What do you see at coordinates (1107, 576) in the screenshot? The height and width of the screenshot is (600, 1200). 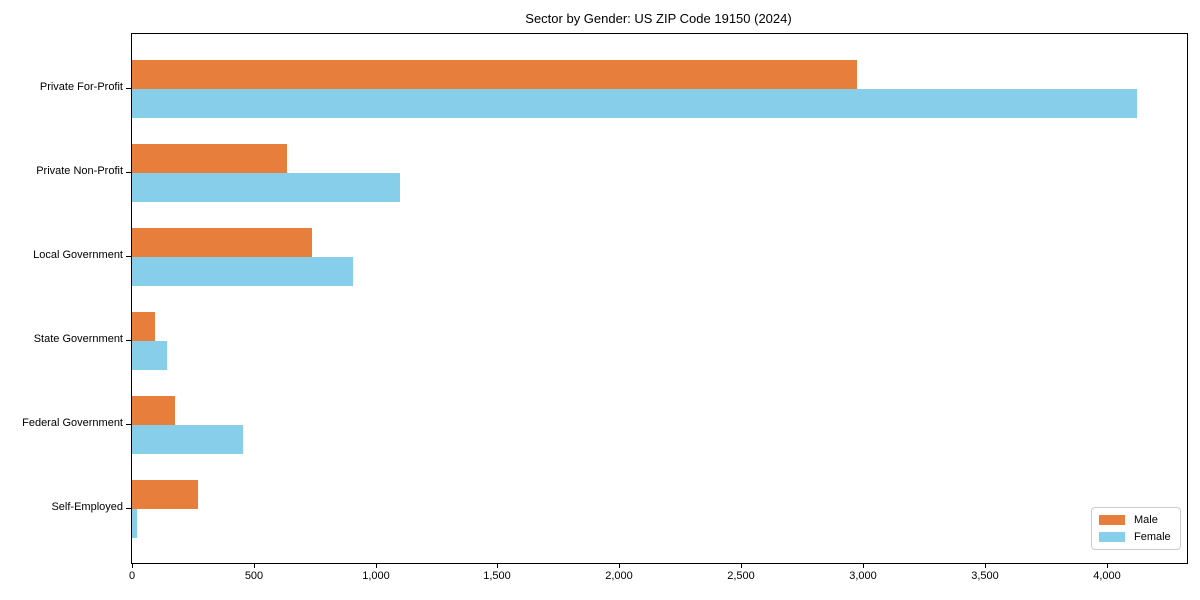 I see `x-axis-tick-label: 4,000` at bounding box center [1107, 576].